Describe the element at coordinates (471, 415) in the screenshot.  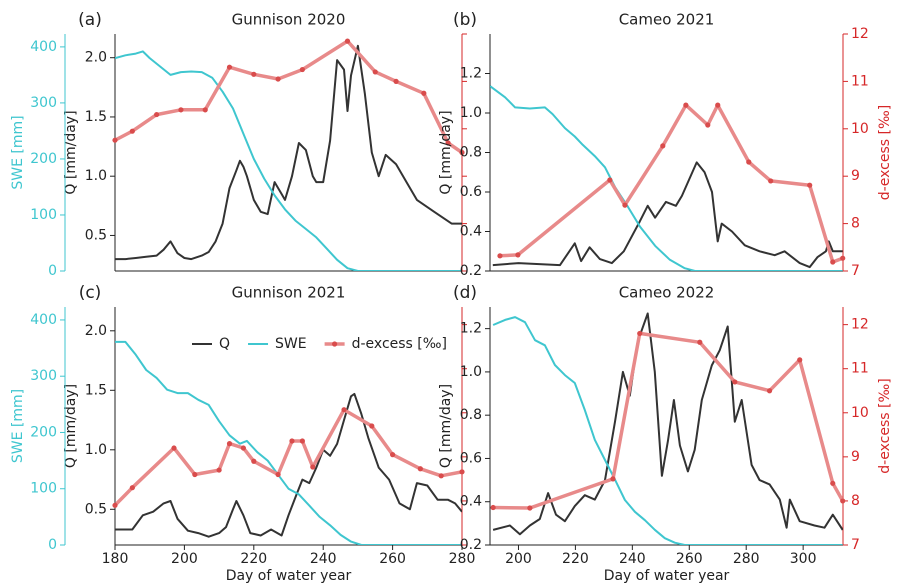
I see `y-tick-label: 0.8` at that location.